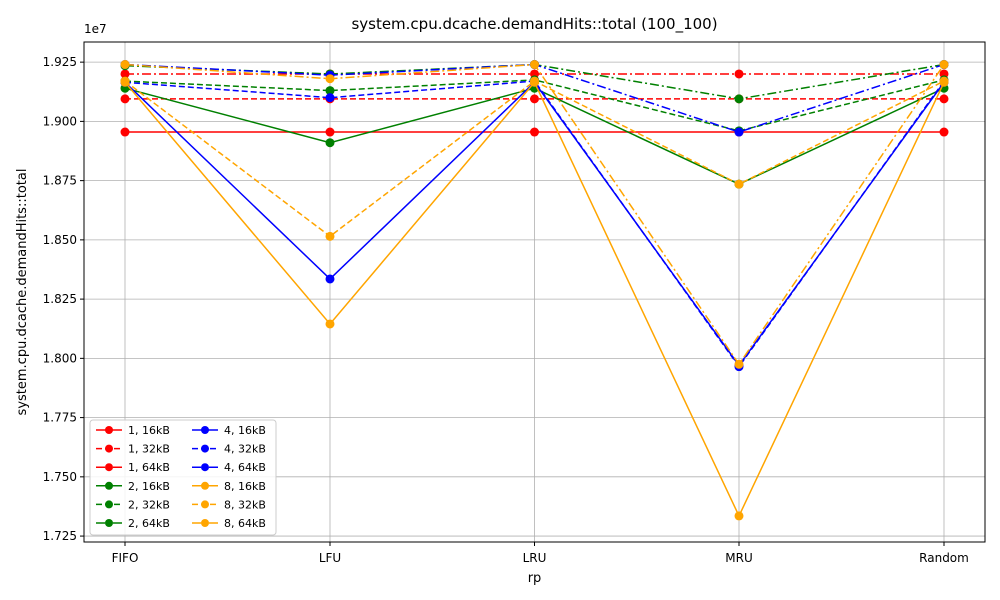 The image size is (1000, 600). What do you see at coordinates (60, 418) in the screenshot?
I see `y-tick-label: 1.775` at bounding box center [60, 418].